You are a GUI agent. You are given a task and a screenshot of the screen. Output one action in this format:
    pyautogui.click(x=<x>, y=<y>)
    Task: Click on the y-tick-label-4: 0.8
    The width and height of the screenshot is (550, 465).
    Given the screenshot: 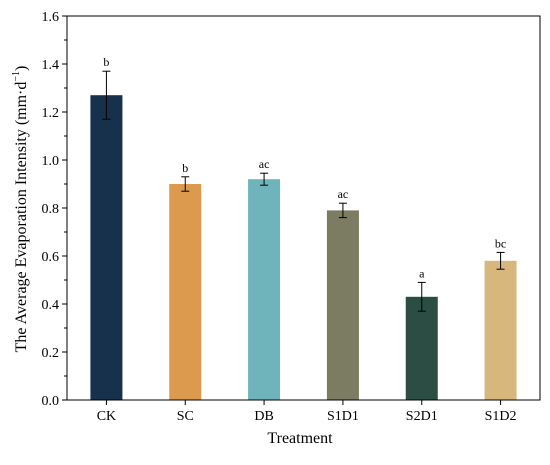 What is the action you would take?
    pyautogui.click(x=51, y=209)
    